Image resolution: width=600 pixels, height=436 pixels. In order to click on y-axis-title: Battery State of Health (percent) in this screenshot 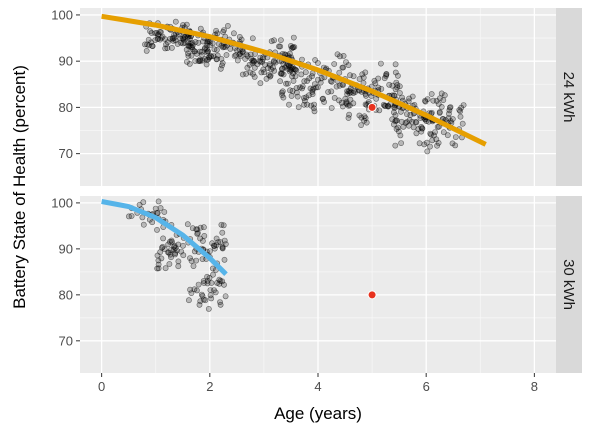, I will do `click(19, 187)`.